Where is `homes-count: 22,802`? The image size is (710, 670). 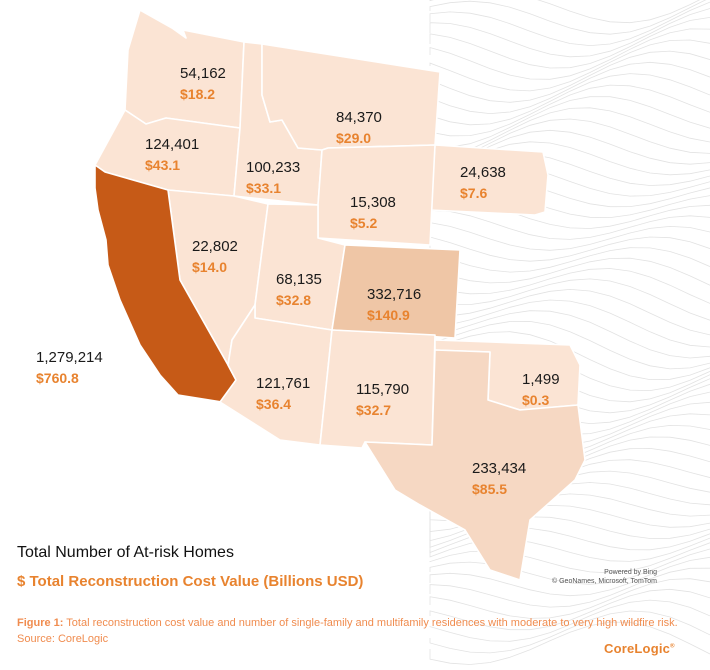
homes-count: 22,802 is located at coordinates (215, 246).